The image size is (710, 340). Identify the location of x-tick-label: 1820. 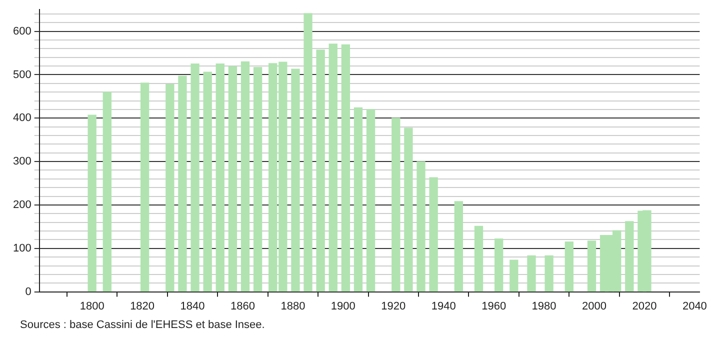
(142, 306).